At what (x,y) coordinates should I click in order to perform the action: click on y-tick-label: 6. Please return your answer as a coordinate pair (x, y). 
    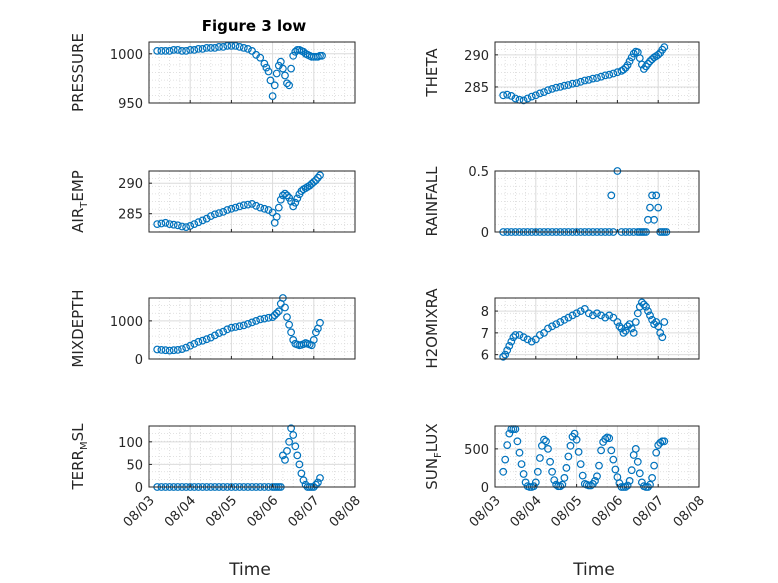
    Looking at the image, I should click on (485, 356).